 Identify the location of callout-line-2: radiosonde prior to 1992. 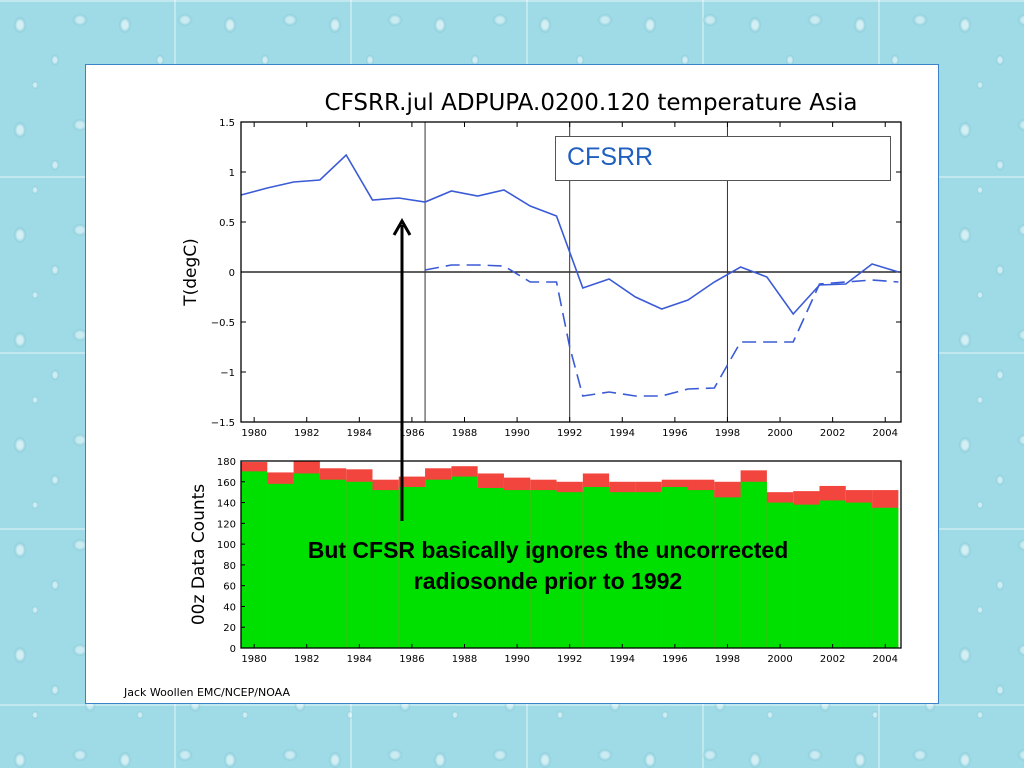
(548, 581).